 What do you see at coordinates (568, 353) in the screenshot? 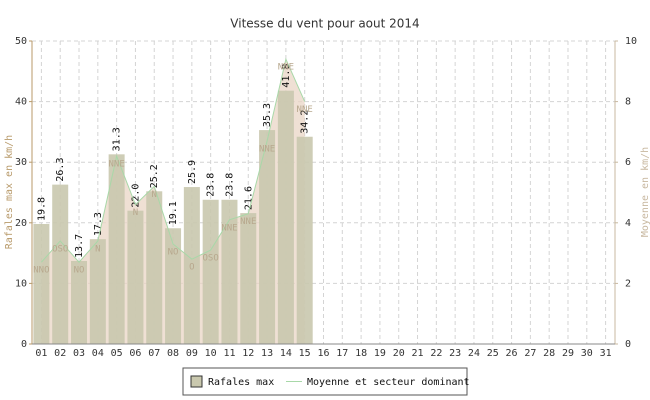
I see `x-tick-label: 29` at bounding box center [568, 353].